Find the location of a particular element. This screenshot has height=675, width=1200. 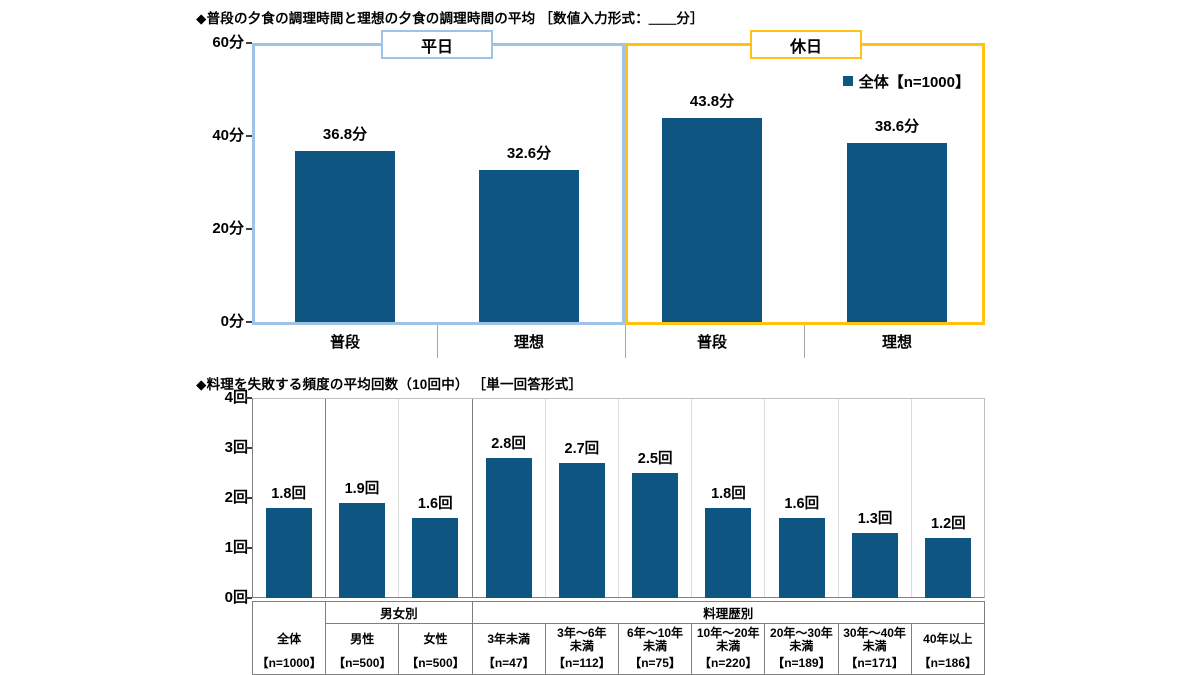

bar-weekday-risou is located at coordinates (529, 246).